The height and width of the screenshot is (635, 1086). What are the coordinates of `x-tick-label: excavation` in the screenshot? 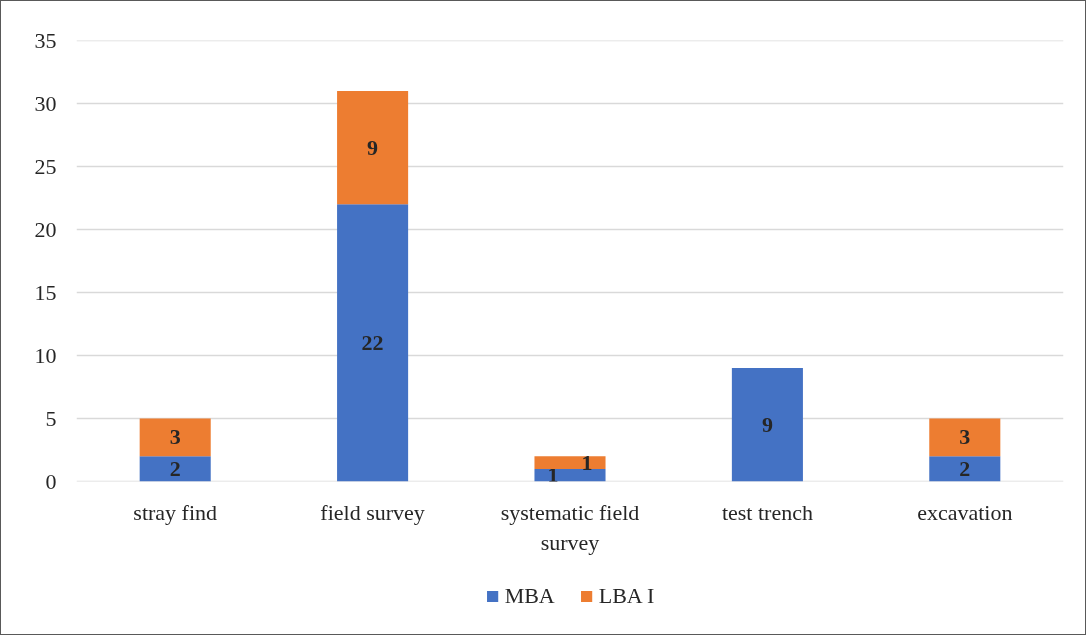 It's located at (965, 512).